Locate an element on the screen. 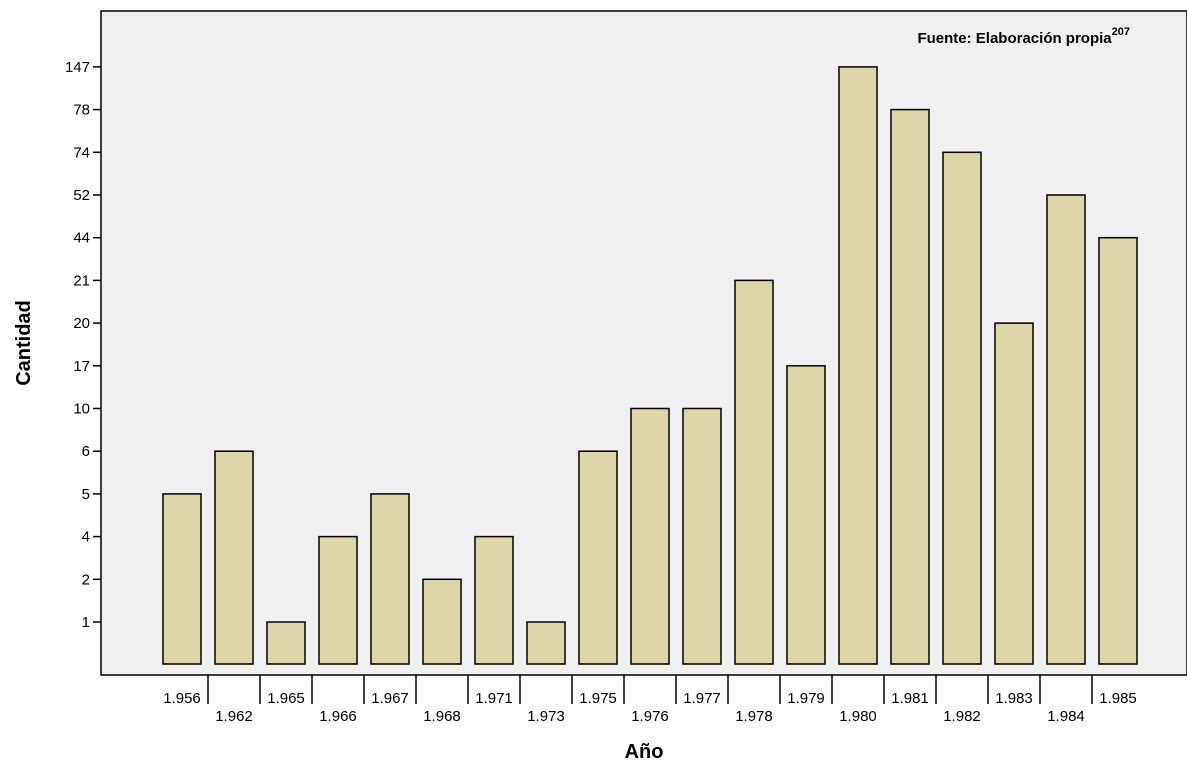 The height and width of the screenshot is (762, 1187). x-tick-label: 1.982 is located at coordinates (962, 716).